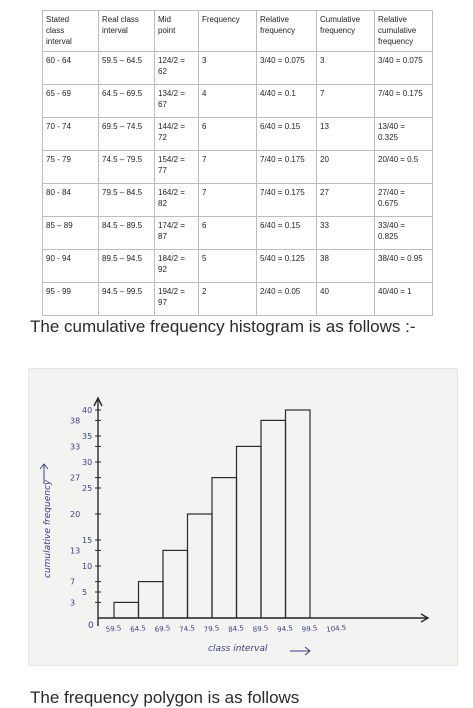  Describe the element at coordinates (126, 31) in the screenshot. I see `column-header: Real class interval` at that location.